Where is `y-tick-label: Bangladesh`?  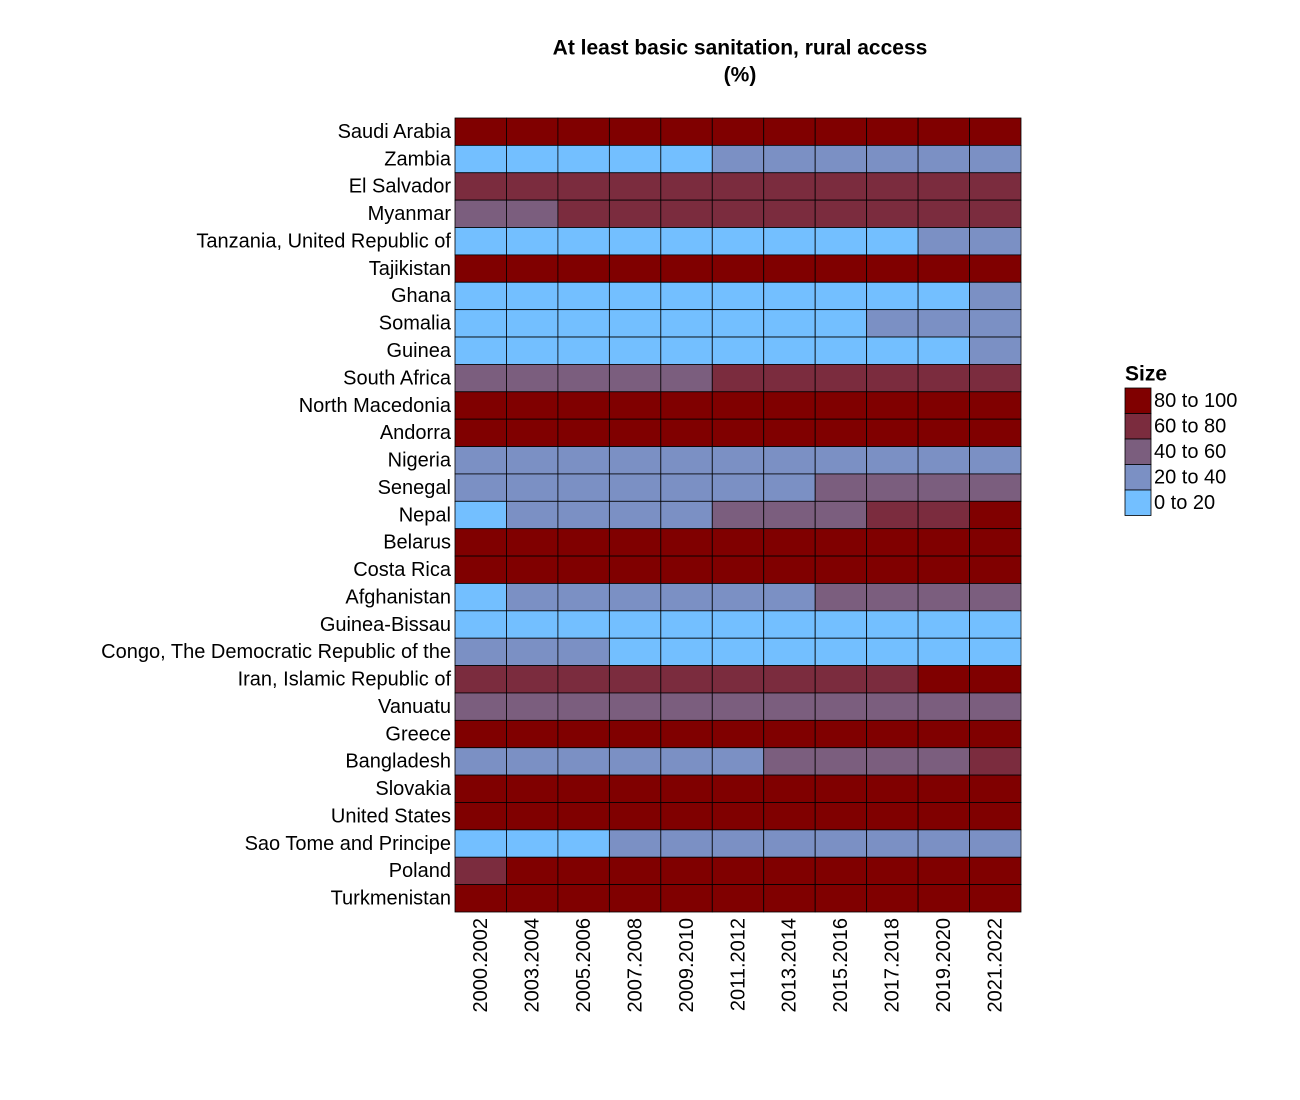 y-tick-label: Bangladesh is located at coordinates (398, 762).